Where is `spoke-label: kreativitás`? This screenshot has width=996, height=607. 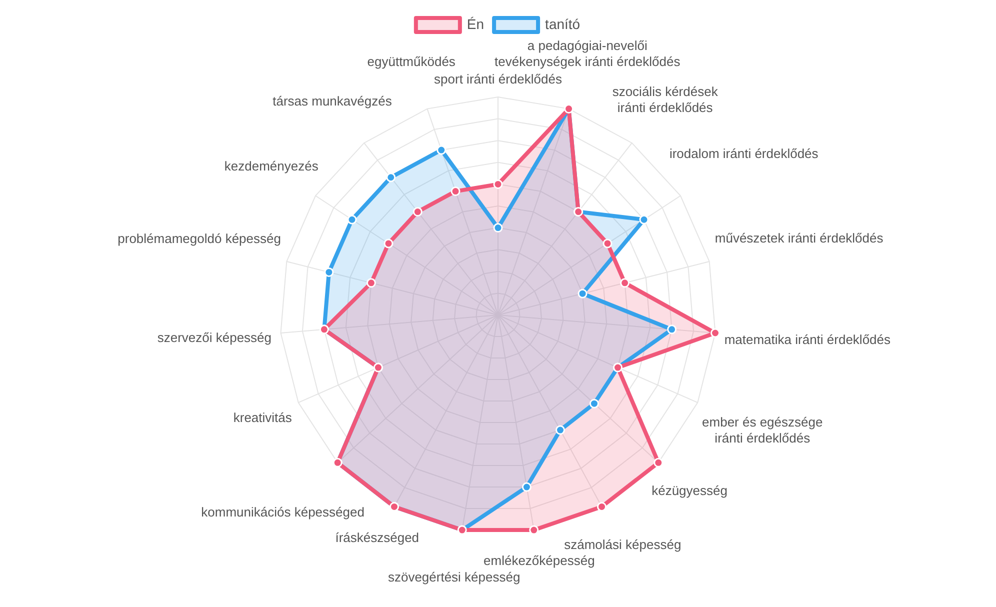
spoke-label: kreativitás is located at coordinates (262, 417).